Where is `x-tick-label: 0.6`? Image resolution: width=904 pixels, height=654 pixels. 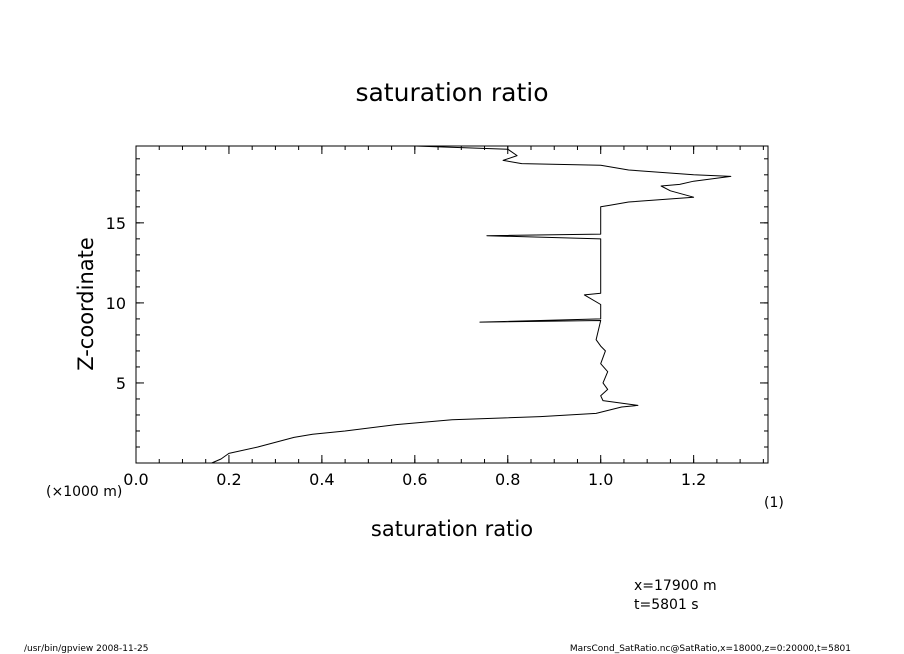
x-tick-label: 0.6 is located at coordinates (414, 479).